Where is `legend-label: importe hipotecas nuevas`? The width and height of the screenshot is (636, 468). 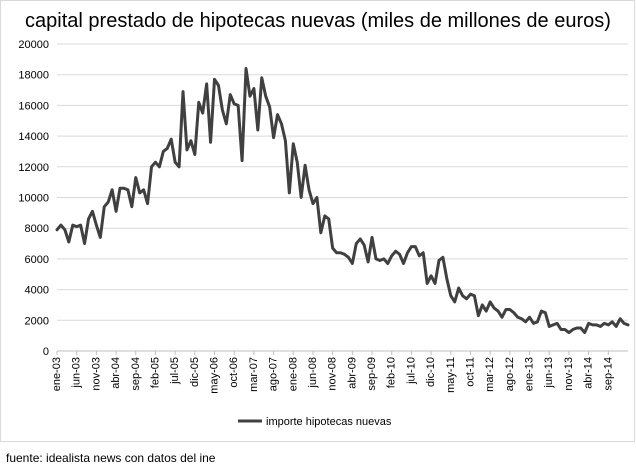 legend-label: importe hipotecas nuevas is located at coordinates (329, 422).